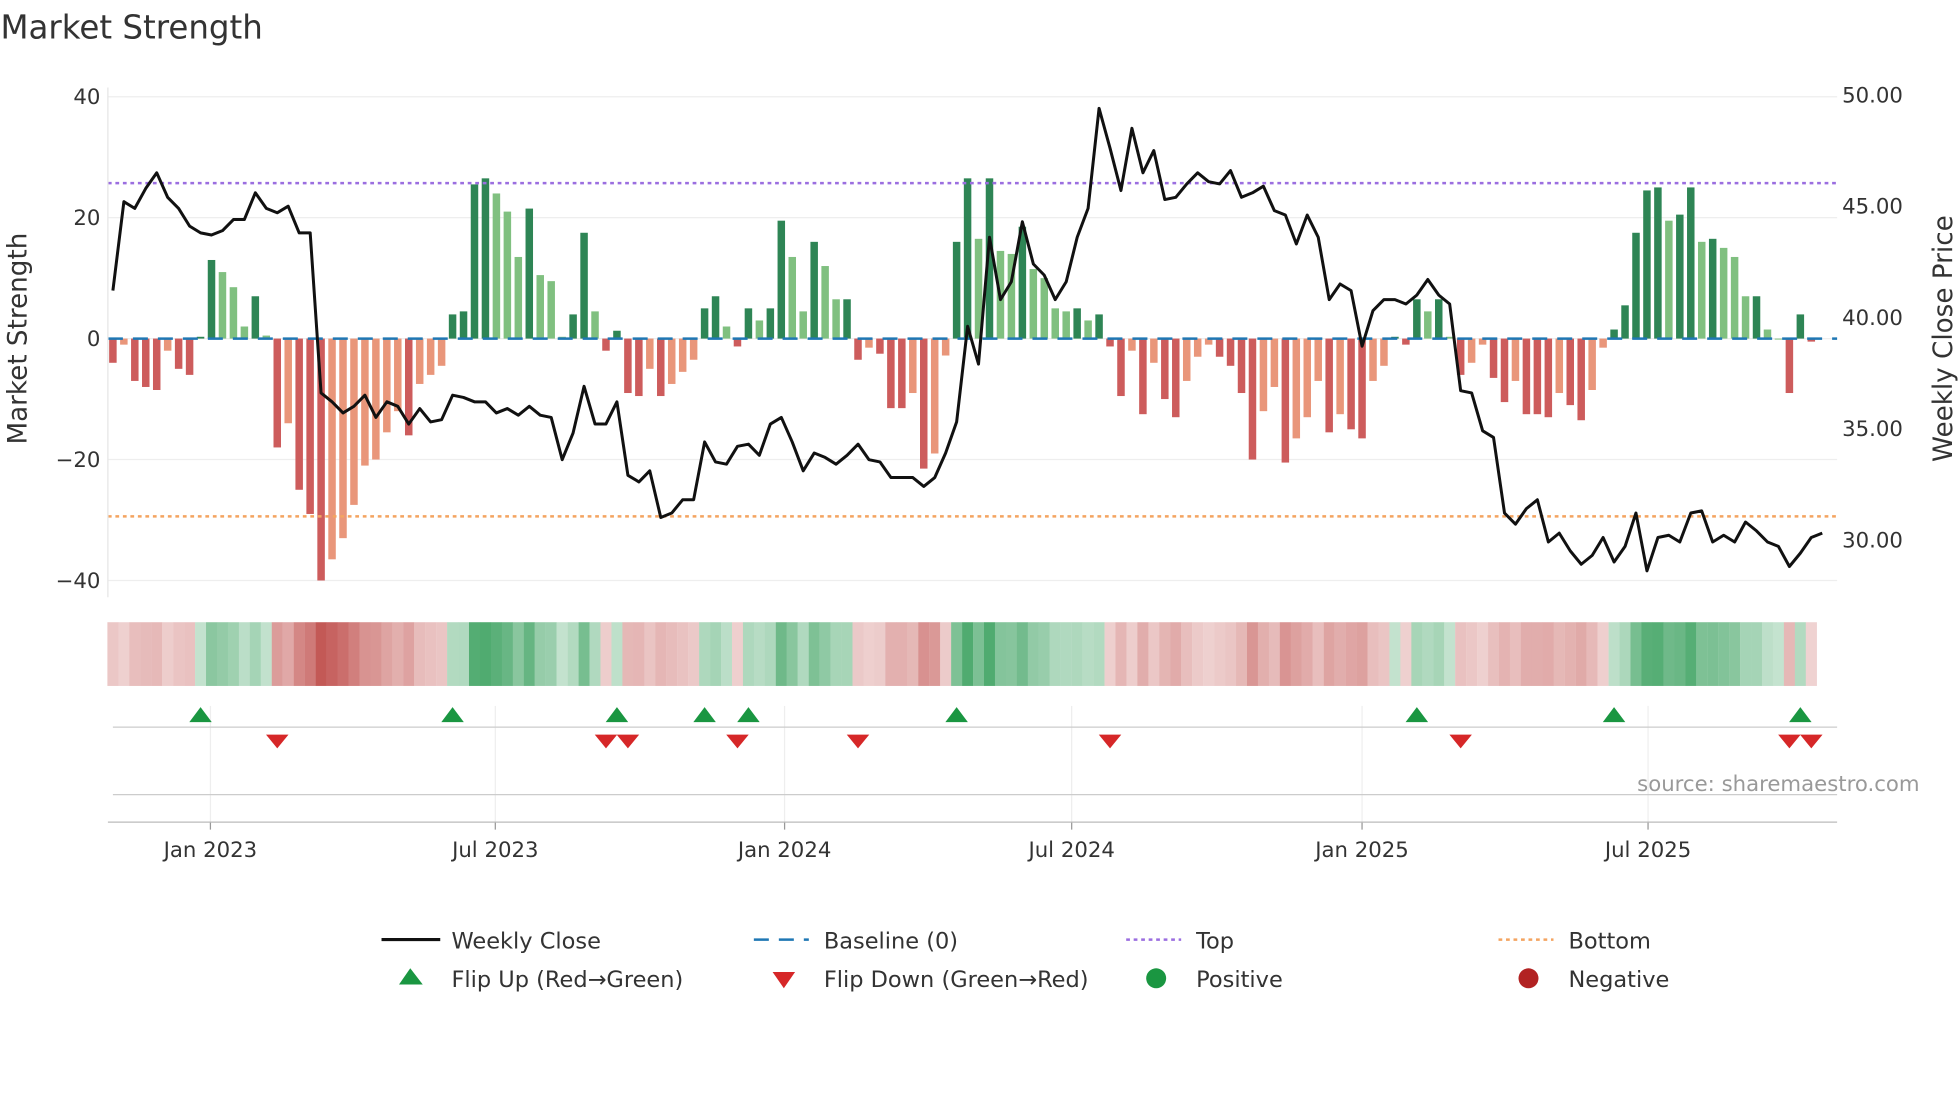 This screenshot has width=1960, height=1102. I want to click on legend-positive: Positive, so click(1239, 980).